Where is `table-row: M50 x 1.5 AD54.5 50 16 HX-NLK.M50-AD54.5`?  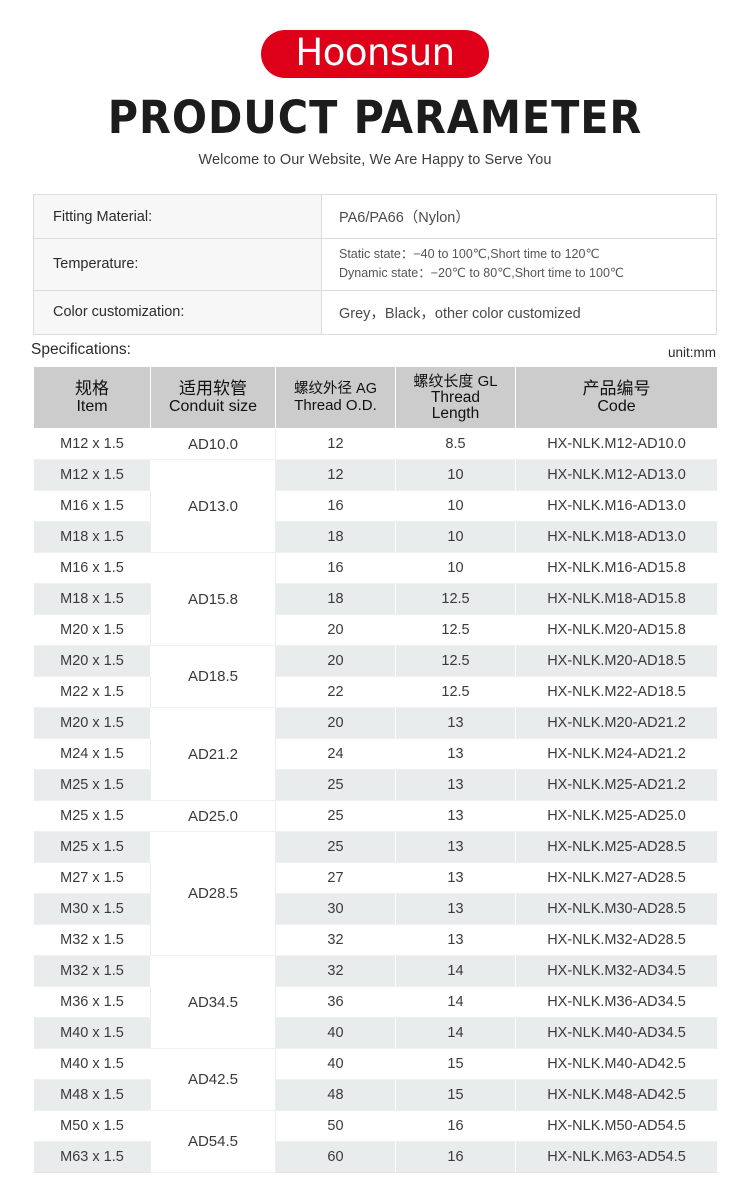
table-row: M50 x 1.5 AD54.5 50 16 HX-NLK.M50-AD54.5 is located at coordinates (375, 1141).